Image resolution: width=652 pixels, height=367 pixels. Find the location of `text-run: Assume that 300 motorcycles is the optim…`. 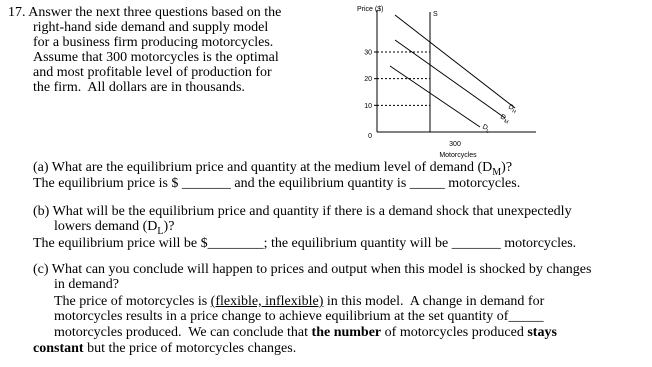

text-run: Assume that 300 motorcycles is the optim… is located at coordinates (156, 57).